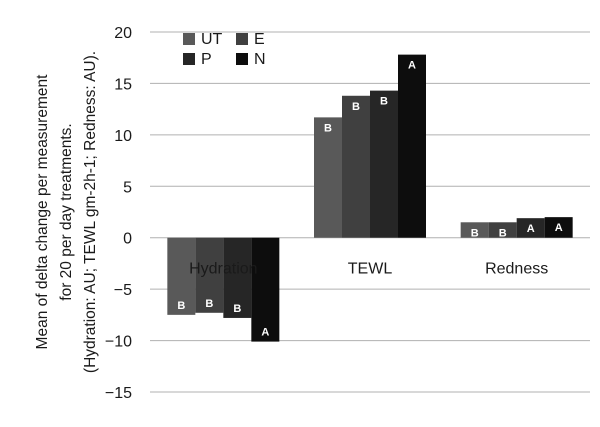 The width and height of the screenshot is (600, 427). I want to click on y-tick-label: −15, so click(118, 393).